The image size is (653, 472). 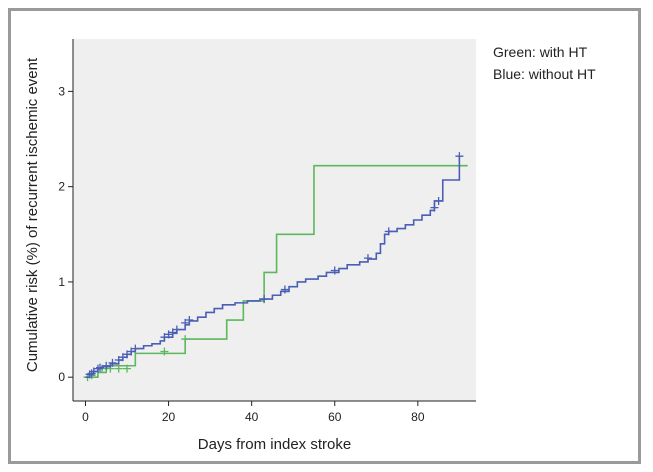 What do you see at coordinates (61, 282) in the screenshot?
I see `y-tick-label-1: 1` at bounding box center [61, 282].